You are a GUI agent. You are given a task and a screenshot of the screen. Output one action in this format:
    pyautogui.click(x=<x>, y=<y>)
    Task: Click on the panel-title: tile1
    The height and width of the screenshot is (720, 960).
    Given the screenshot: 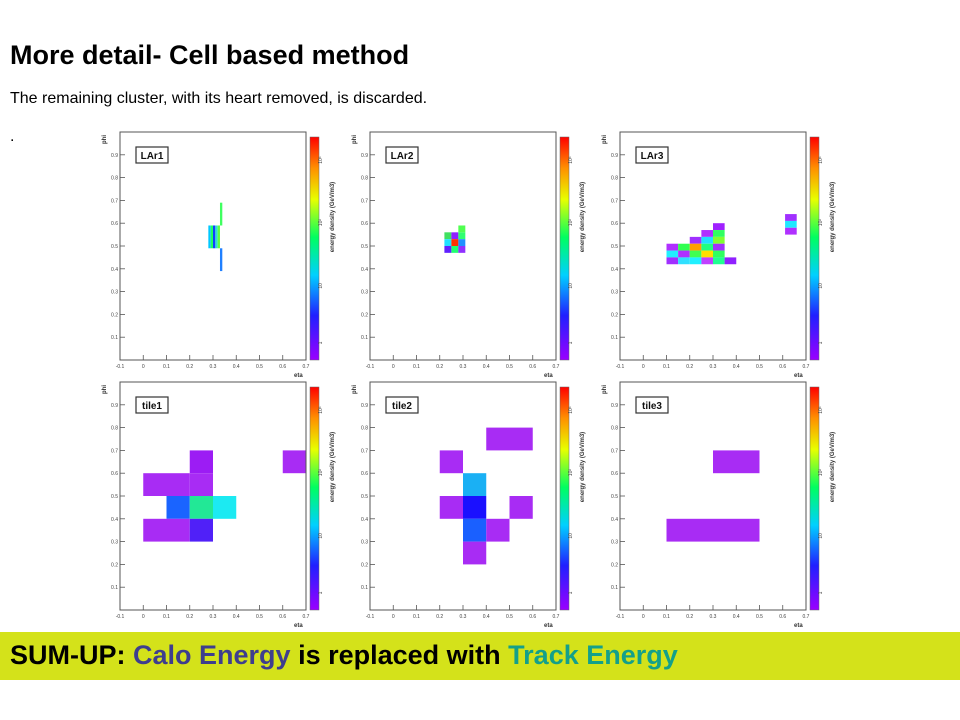 What is the action you would take?
    pyautogui.click(x=152, y=406)
    